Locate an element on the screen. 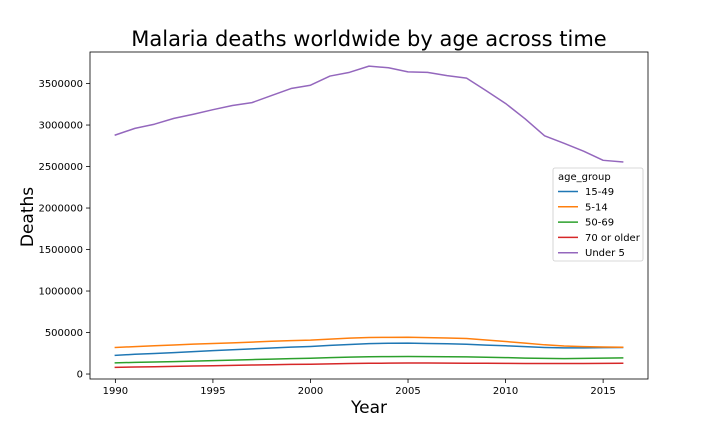  legend-label: 70 or older is located at coordinates (613, 238).